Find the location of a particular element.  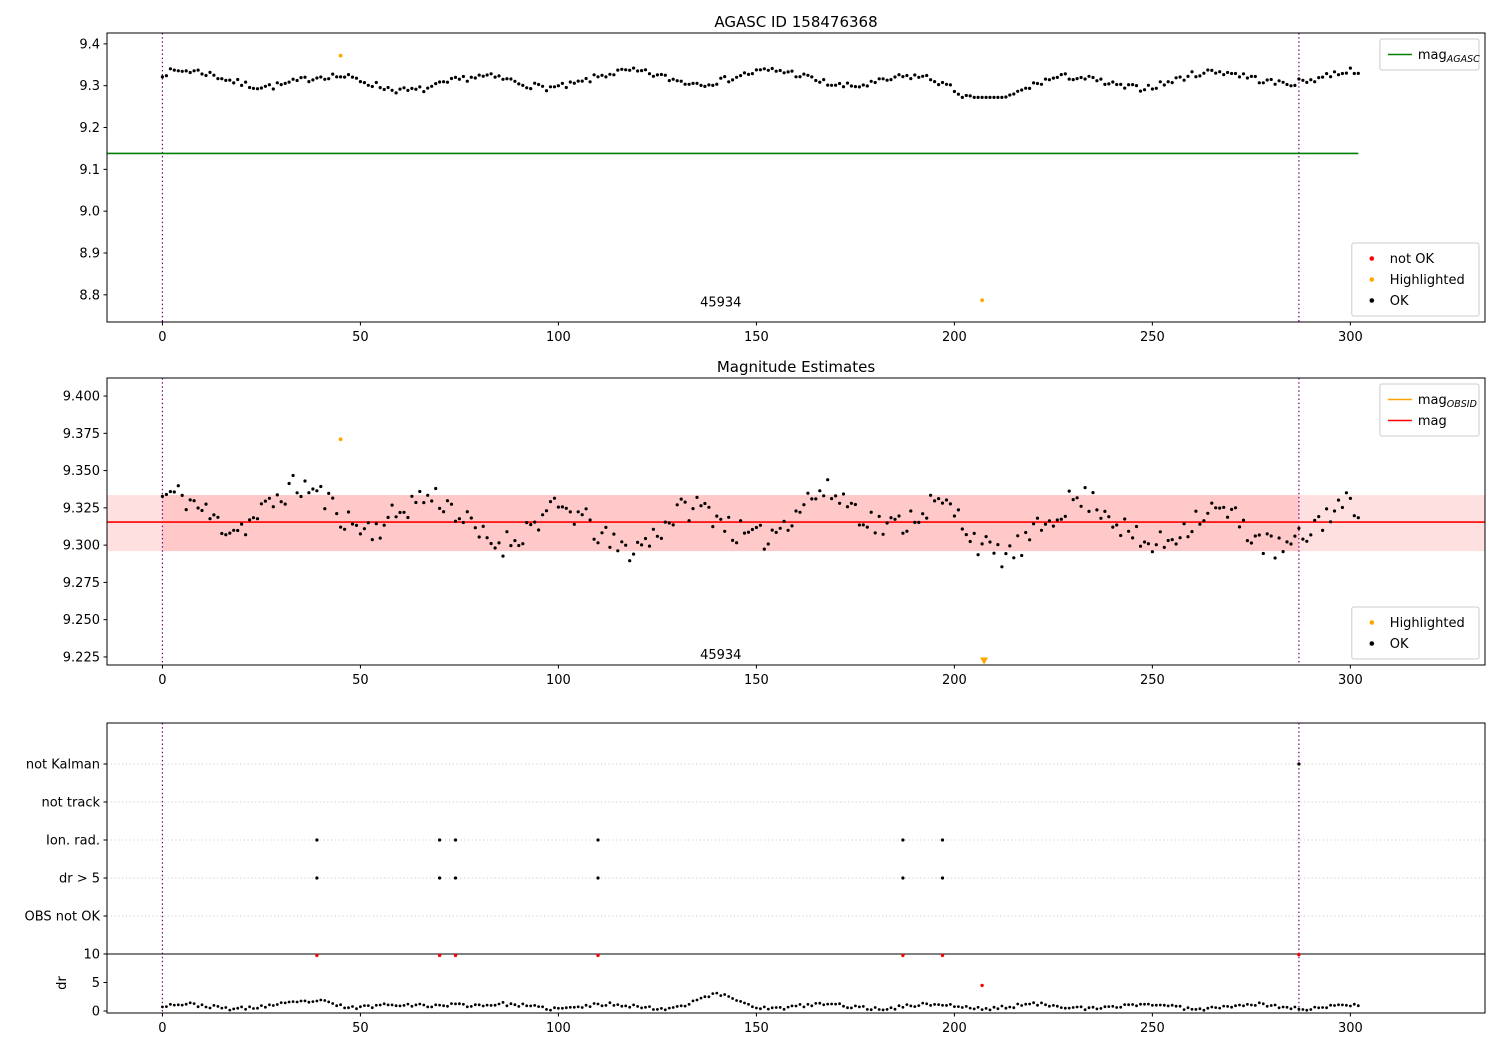

y-tick-label: 8.8 is located at coordinates (89, 295).